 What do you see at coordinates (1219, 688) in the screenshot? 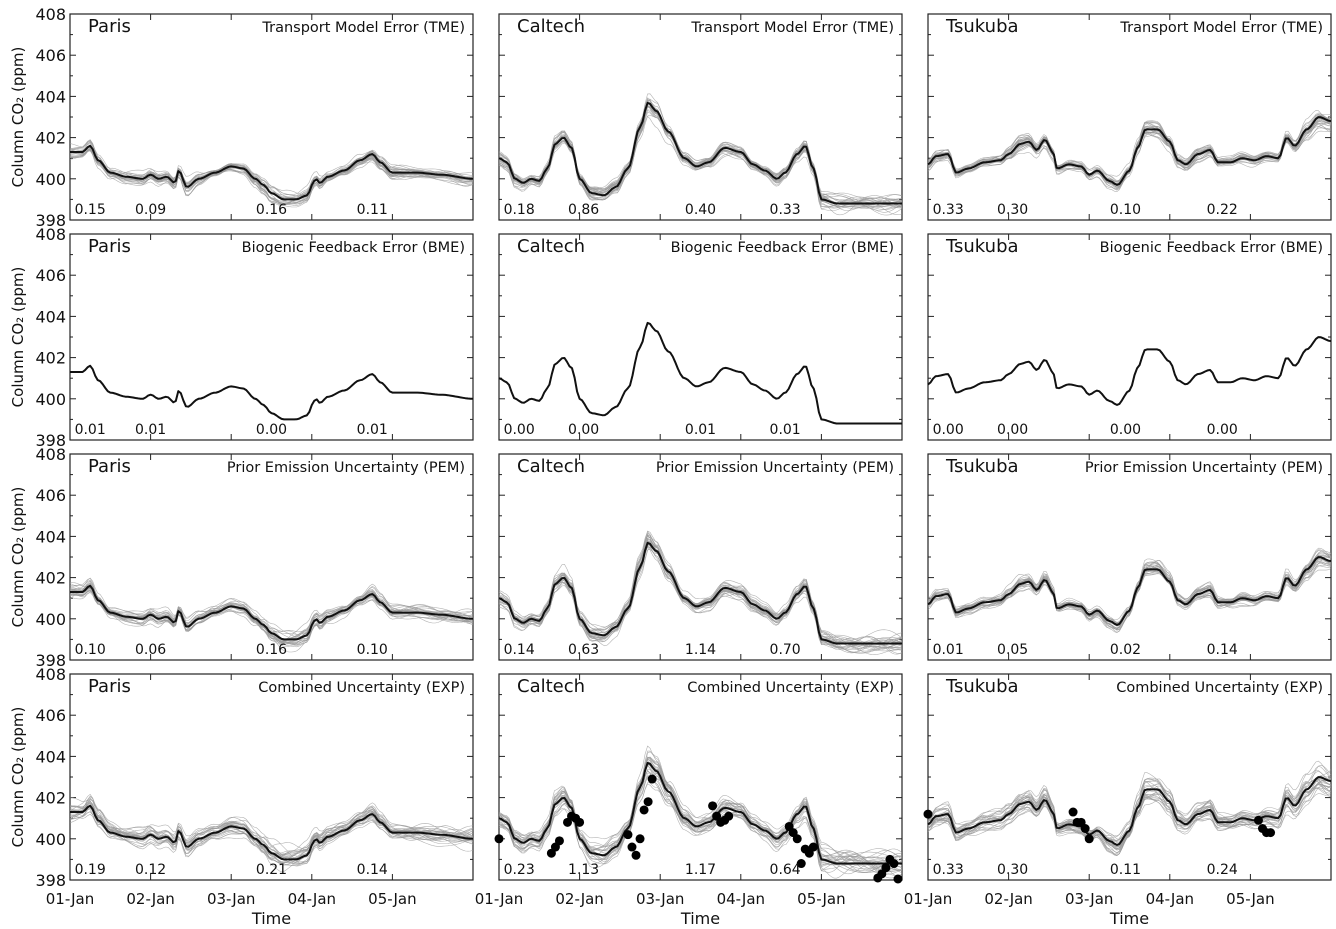
I see `panel-title: Combined Uncertainty (EXP)` at bounding box center [1219, 688].